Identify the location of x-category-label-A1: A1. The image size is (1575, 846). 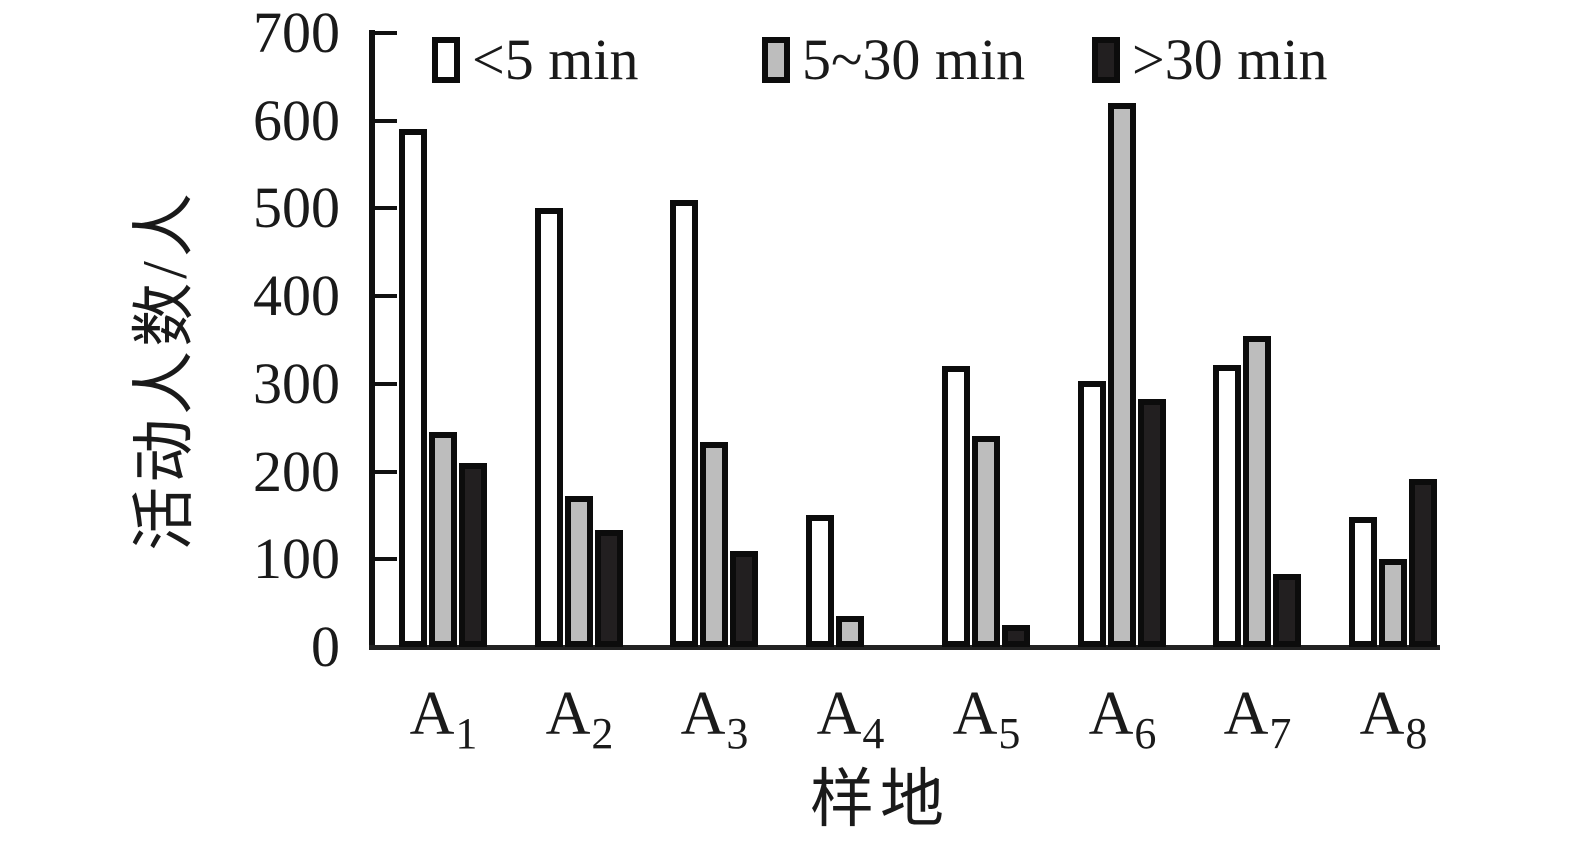
(443, 719).